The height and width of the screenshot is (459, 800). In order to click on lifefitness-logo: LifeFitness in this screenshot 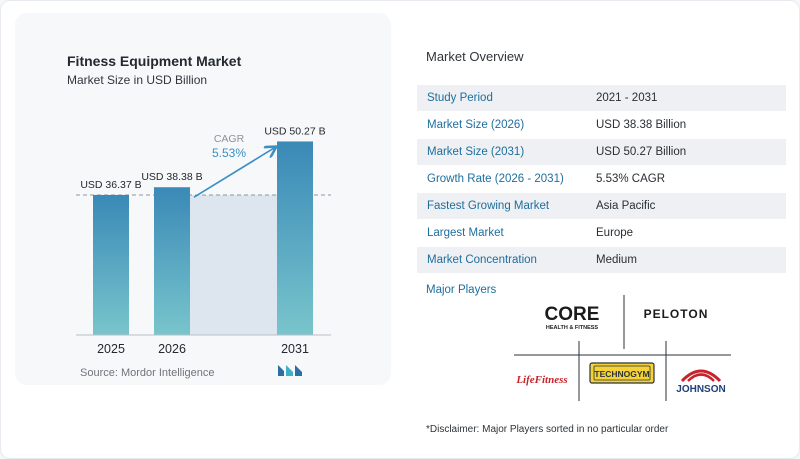, I will do `click(541, 378)`.